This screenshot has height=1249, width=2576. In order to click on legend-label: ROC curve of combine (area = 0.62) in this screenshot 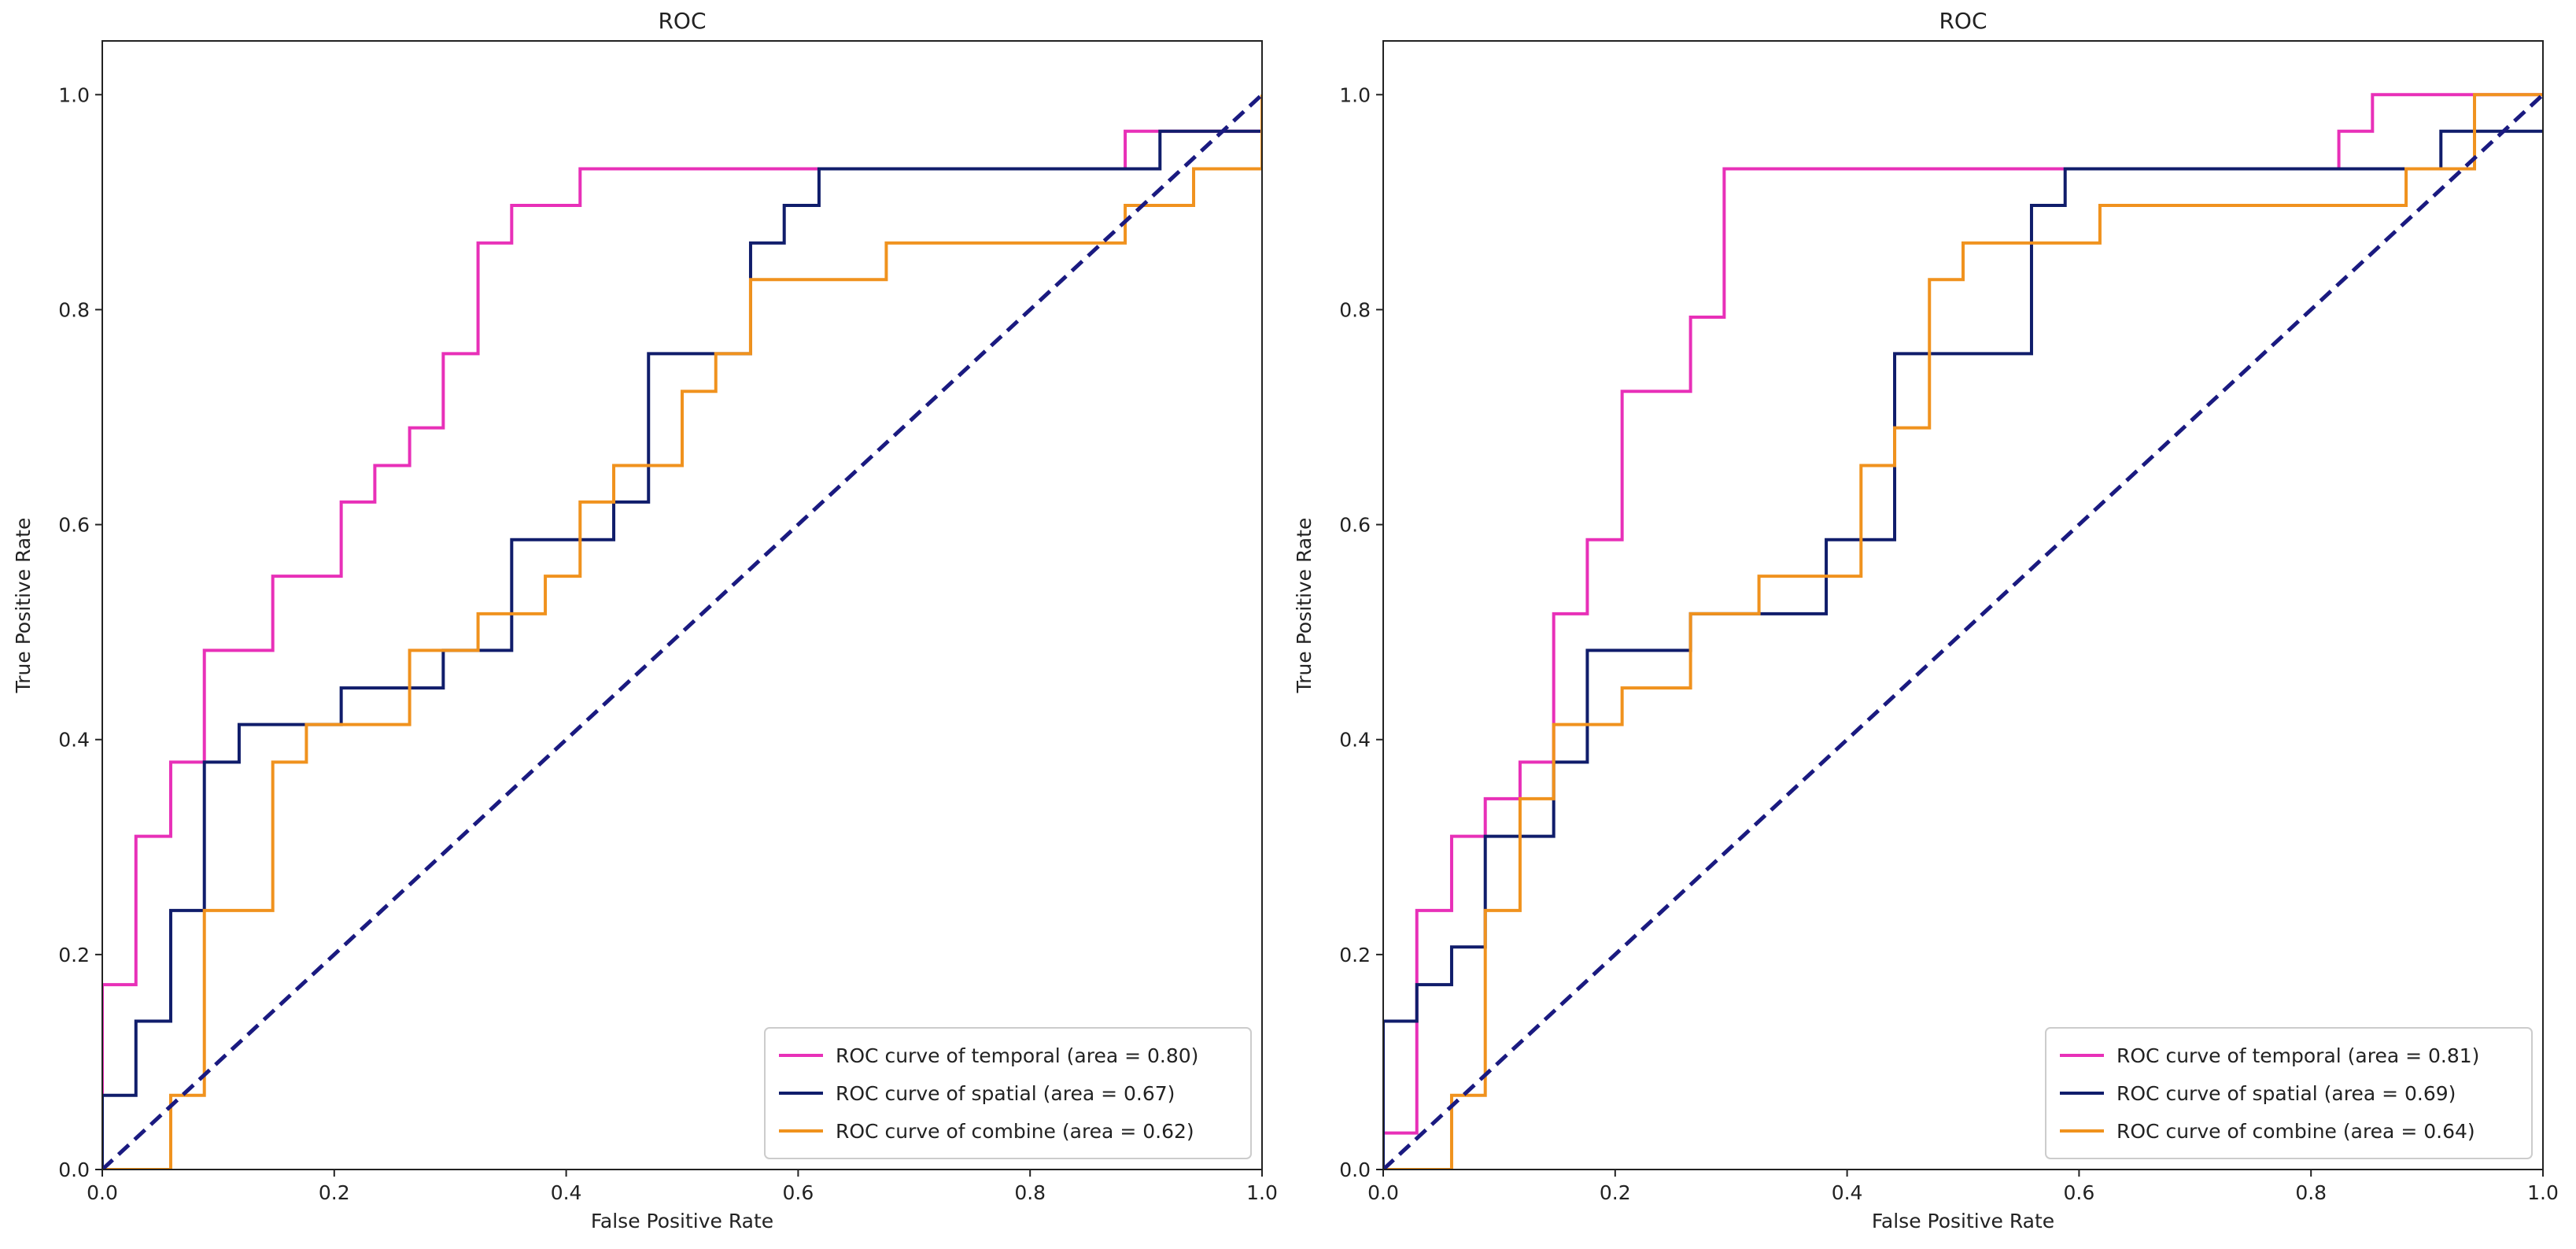, I will do `click(1015, 1131)`.